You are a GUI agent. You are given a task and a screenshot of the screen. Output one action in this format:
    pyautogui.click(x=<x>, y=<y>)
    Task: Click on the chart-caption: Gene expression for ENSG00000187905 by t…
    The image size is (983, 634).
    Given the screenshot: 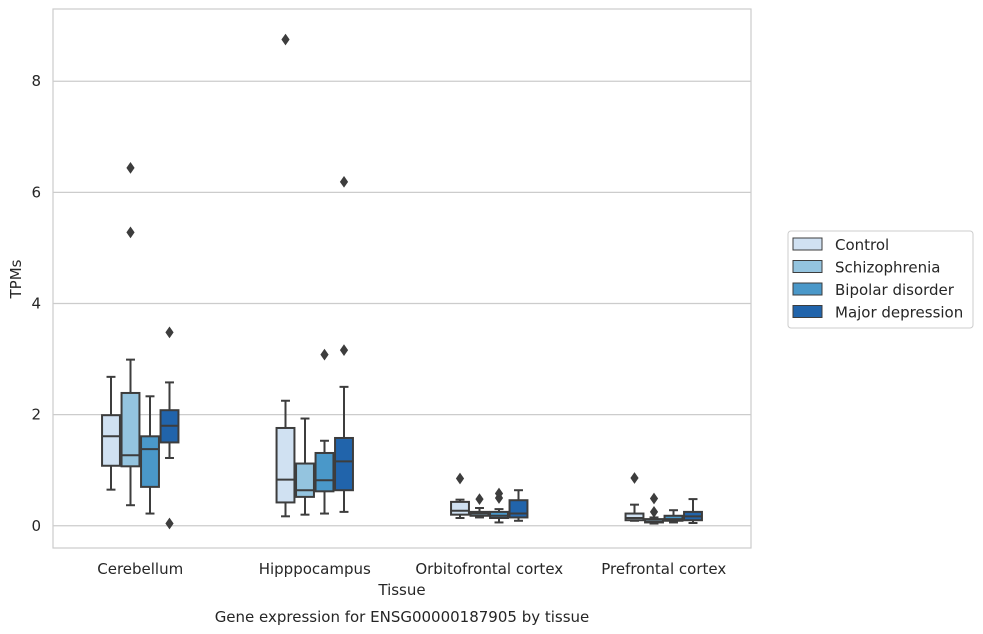 What is the action you would take?
    pyautogui.click(x=402, y=617)
    